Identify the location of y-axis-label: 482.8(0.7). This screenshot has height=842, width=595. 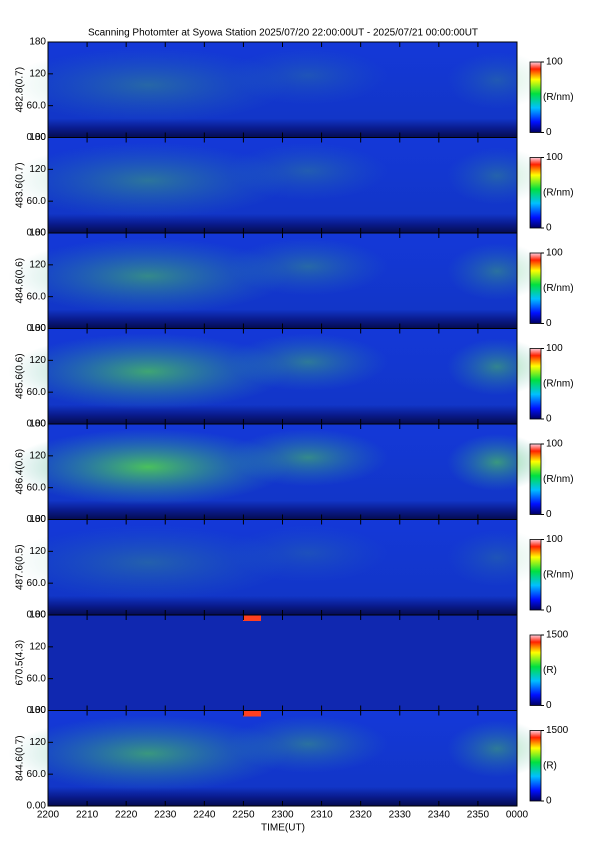
(20, 90).